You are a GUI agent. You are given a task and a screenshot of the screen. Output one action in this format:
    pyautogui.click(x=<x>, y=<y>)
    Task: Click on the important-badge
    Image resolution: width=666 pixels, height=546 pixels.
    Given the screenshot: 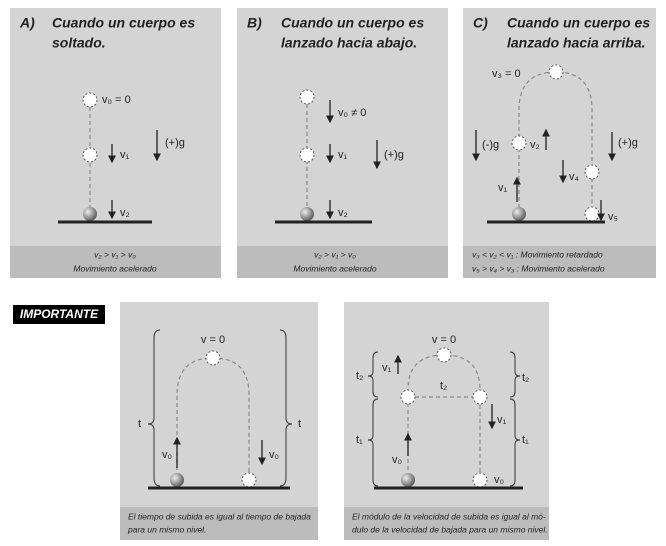 What is the action you would take?
    pyautogui.click(x=59, y=314)
    